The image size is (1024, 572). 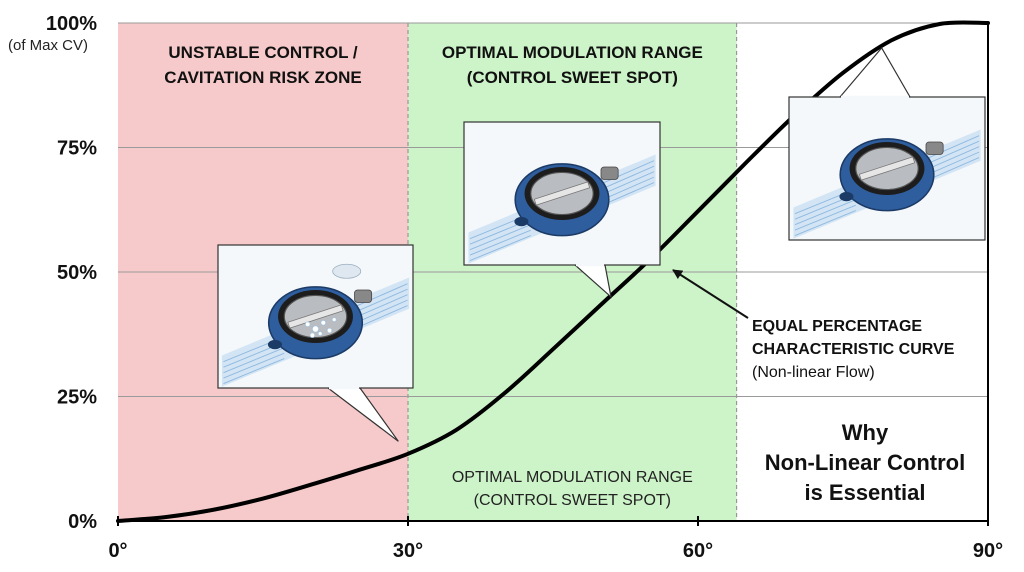 I want to click on callout-cavitation-valve, so click(x=315, y=343).